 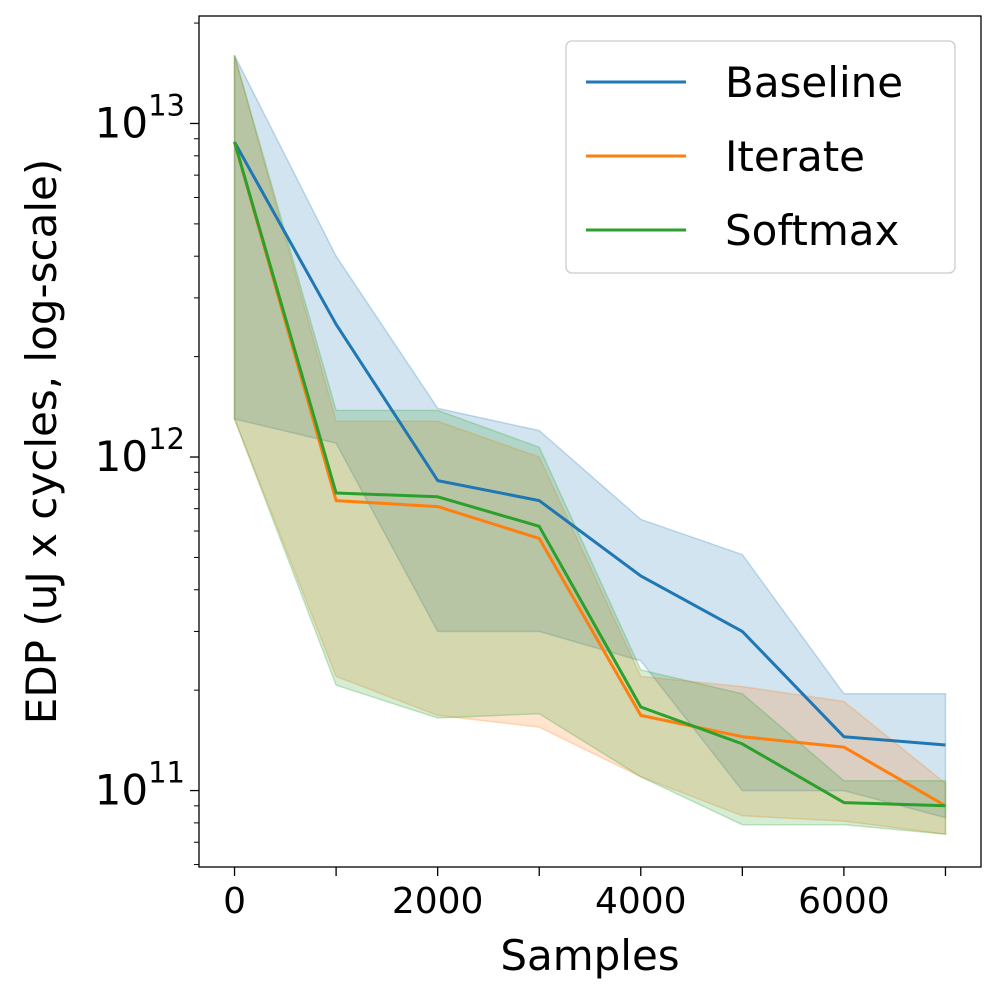 I want to click on x-axis-title: Samples, so click(x=589, y=955).